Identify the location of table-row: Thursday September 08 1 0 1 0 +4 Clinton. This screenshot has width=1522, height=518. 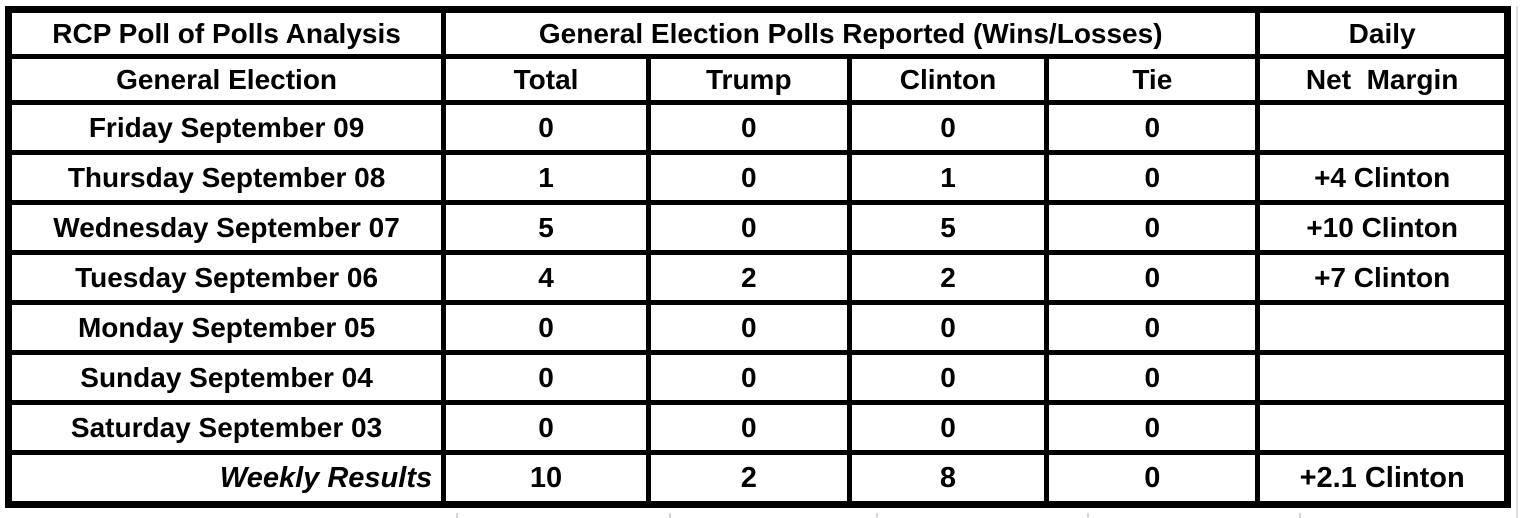
(757, 177).